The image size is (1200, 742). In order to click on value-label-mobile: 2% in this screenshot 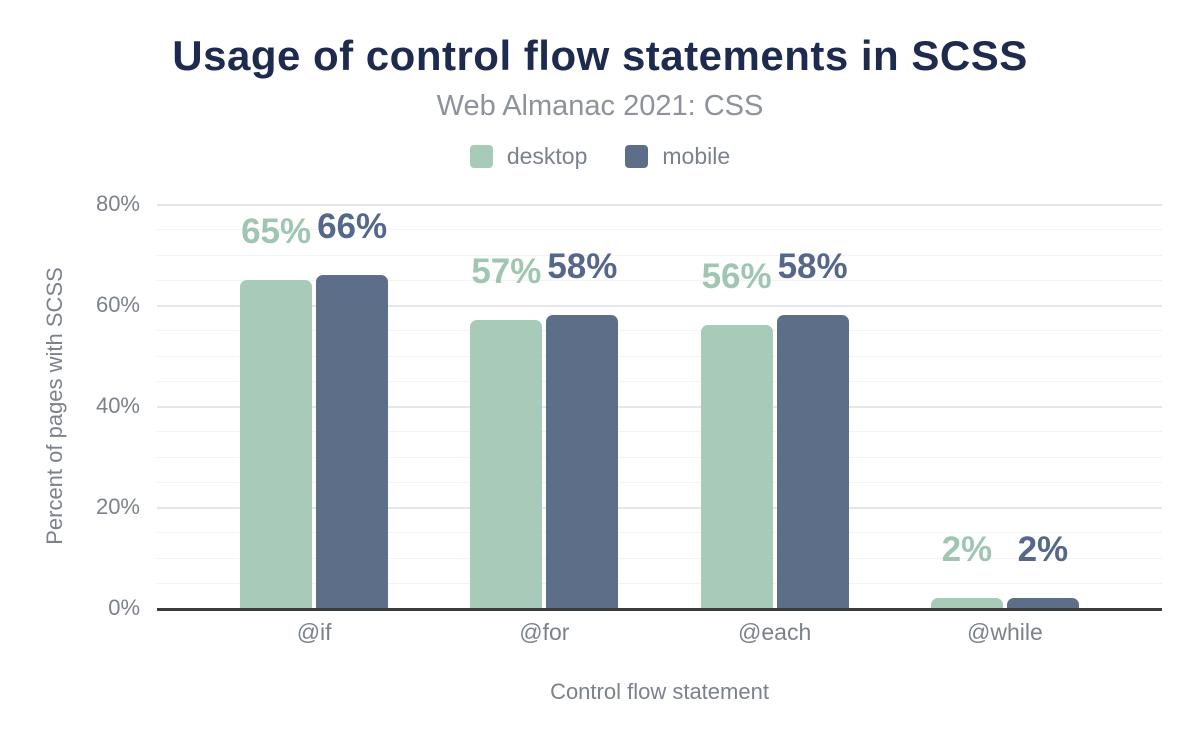, I will do `click(1043, 549)`.